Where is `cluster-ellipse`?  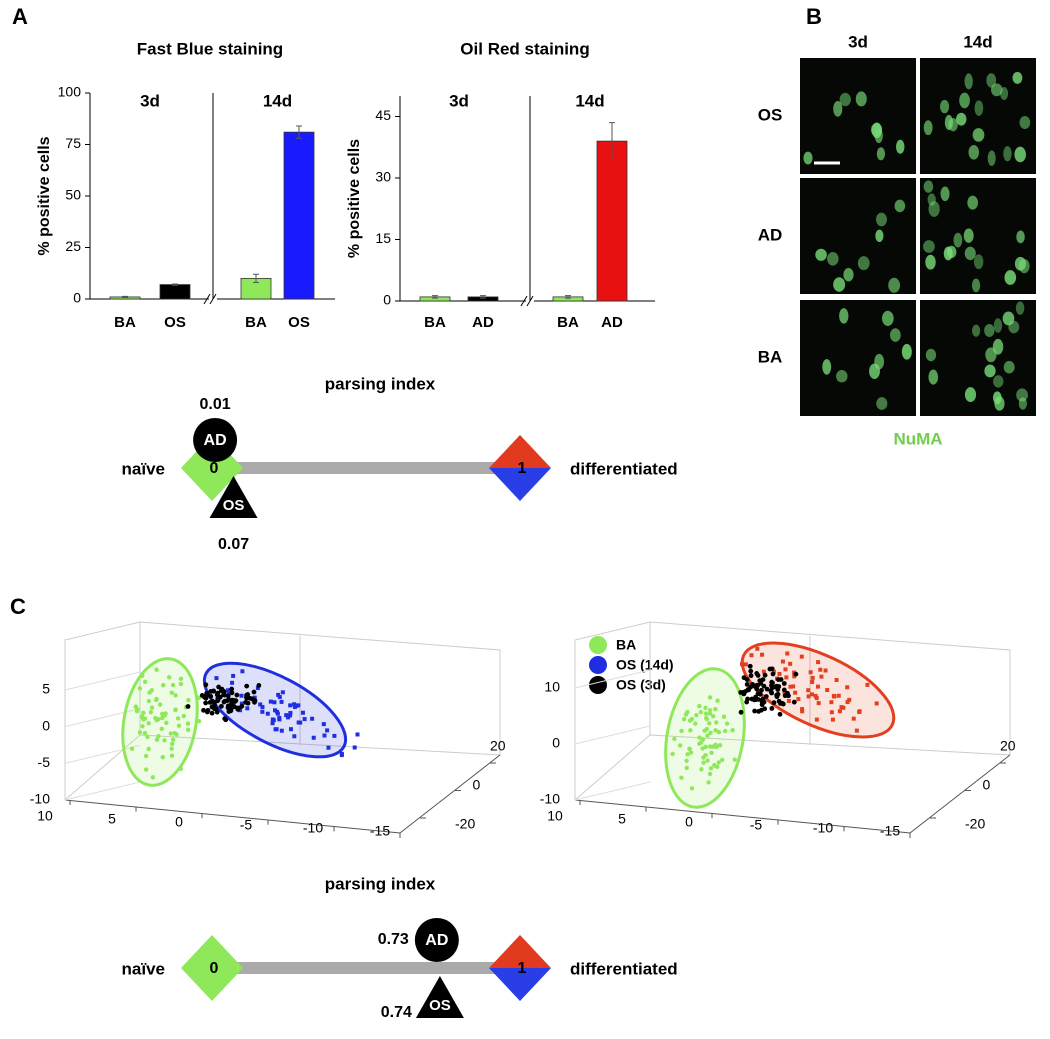
cluster-ellipse is located at coordinates (818, 690).